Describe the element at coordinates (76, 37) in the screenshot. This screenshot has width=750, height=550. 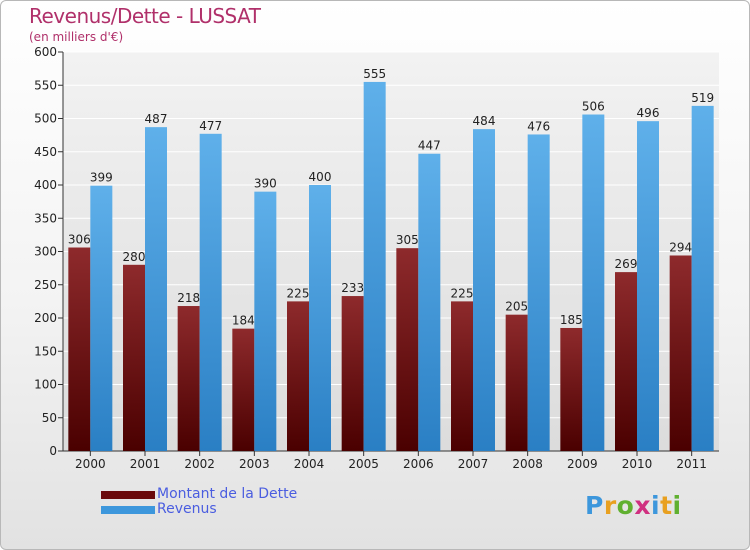
I see `chart-subtitle: (en milliers d'€)` at that location.